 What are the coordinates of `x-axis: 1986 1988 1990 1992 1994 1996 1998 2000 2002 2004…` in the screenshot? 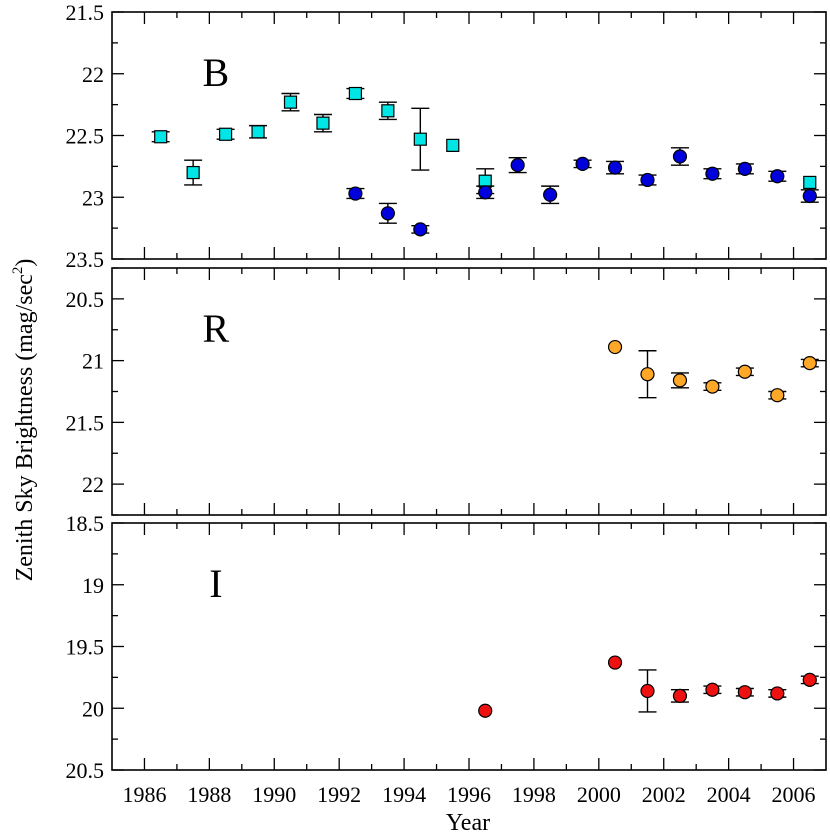 It's located at (468, 794).